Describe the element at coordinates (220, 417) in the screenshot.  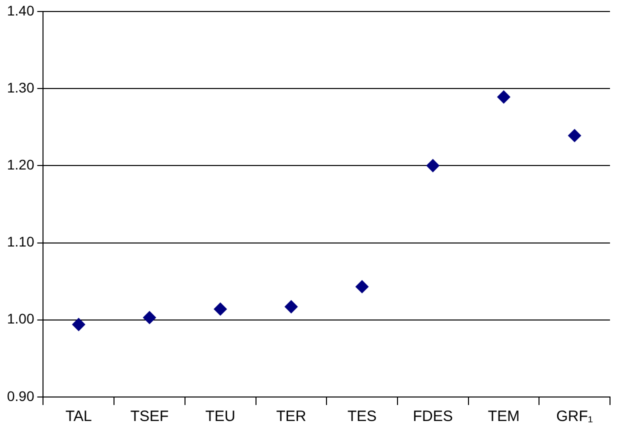
I see `x-tick-label: TEU` at that location.